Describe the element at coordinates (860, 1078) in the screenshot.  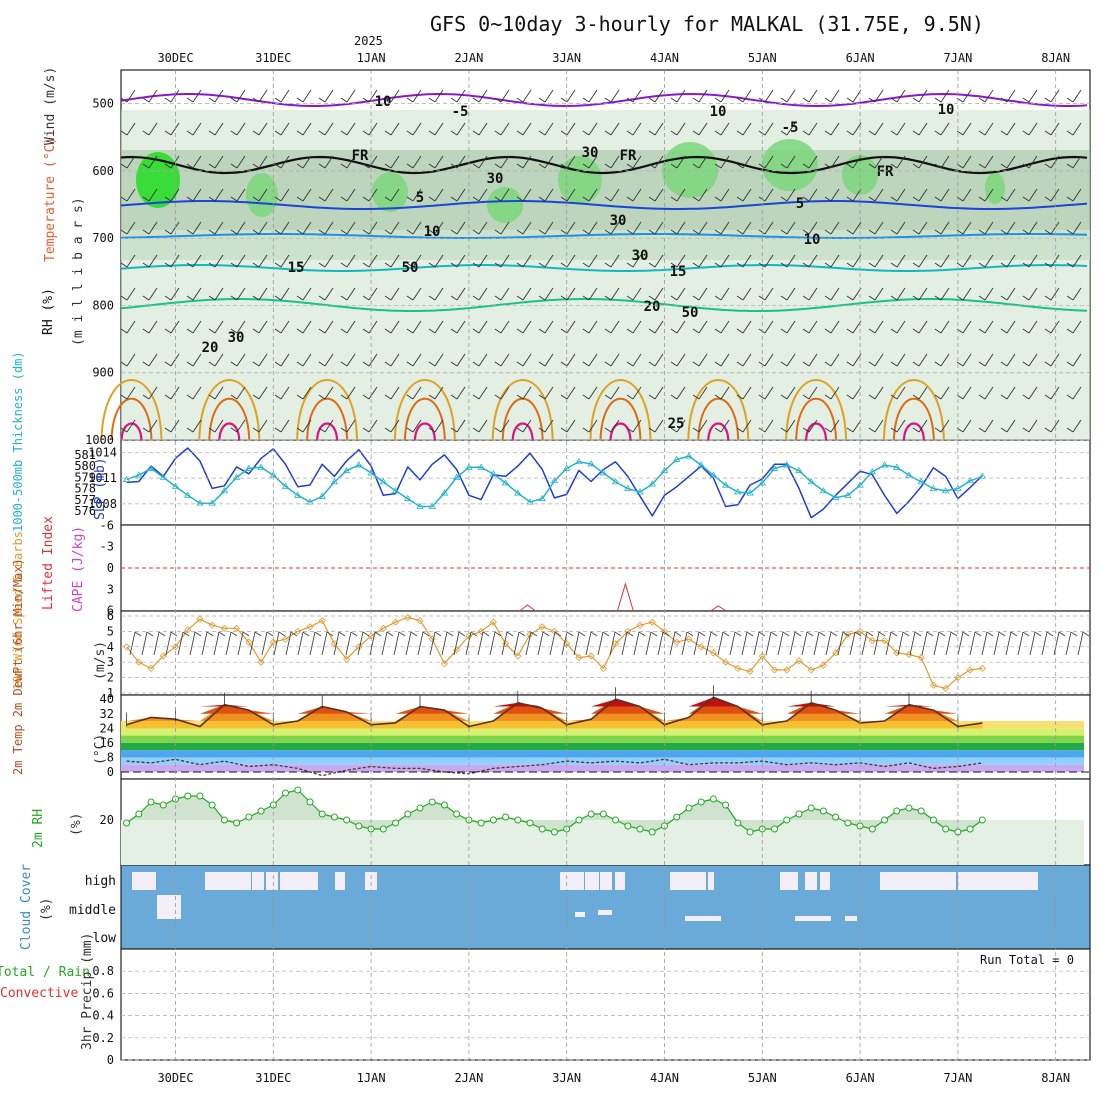
I see `date-label-bottom: 6JAN` at that location.